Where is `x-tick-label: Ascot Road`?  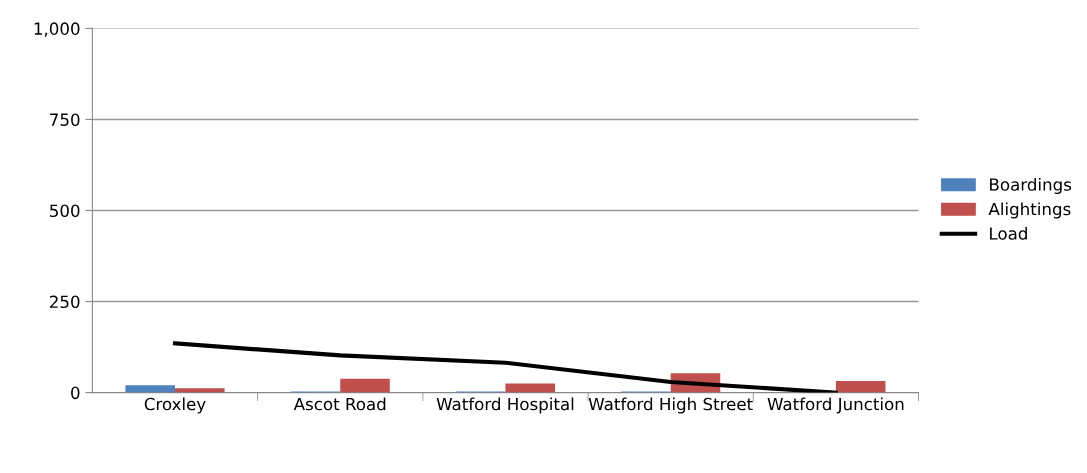
x-tick-label: Ascot Road is located at coordinates (339, 404).